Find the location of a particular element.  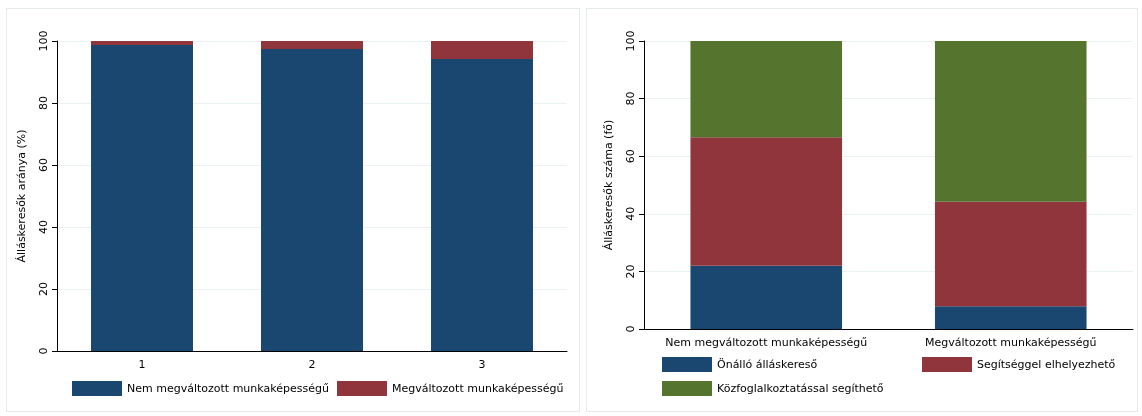

legend-label: Közfoglalkoztatással segíthető is located at coordinates (800, 388).